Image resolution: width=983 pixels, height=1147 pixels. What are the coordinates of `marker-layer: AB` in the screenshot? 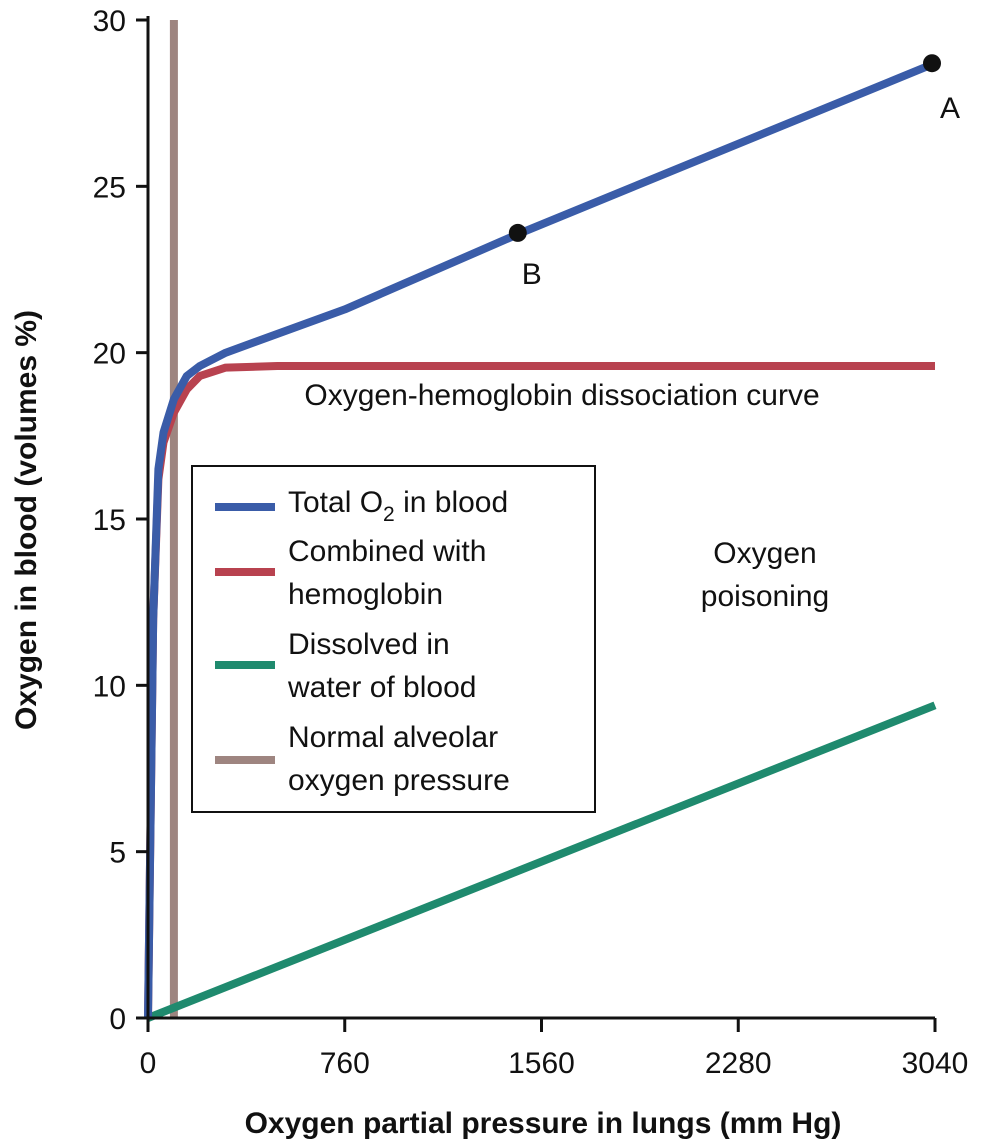 It's located at (734, 172).